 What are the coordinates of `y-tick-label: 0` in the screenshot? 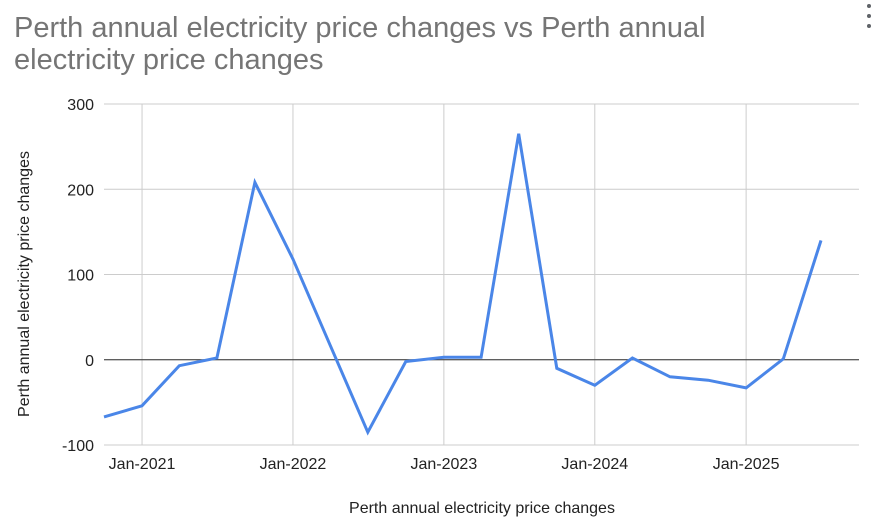 It's located at (89, 361).